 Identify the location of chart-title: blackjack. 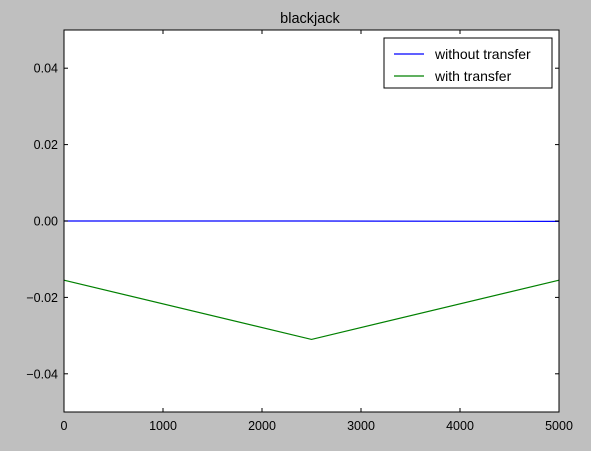
(310, 19).